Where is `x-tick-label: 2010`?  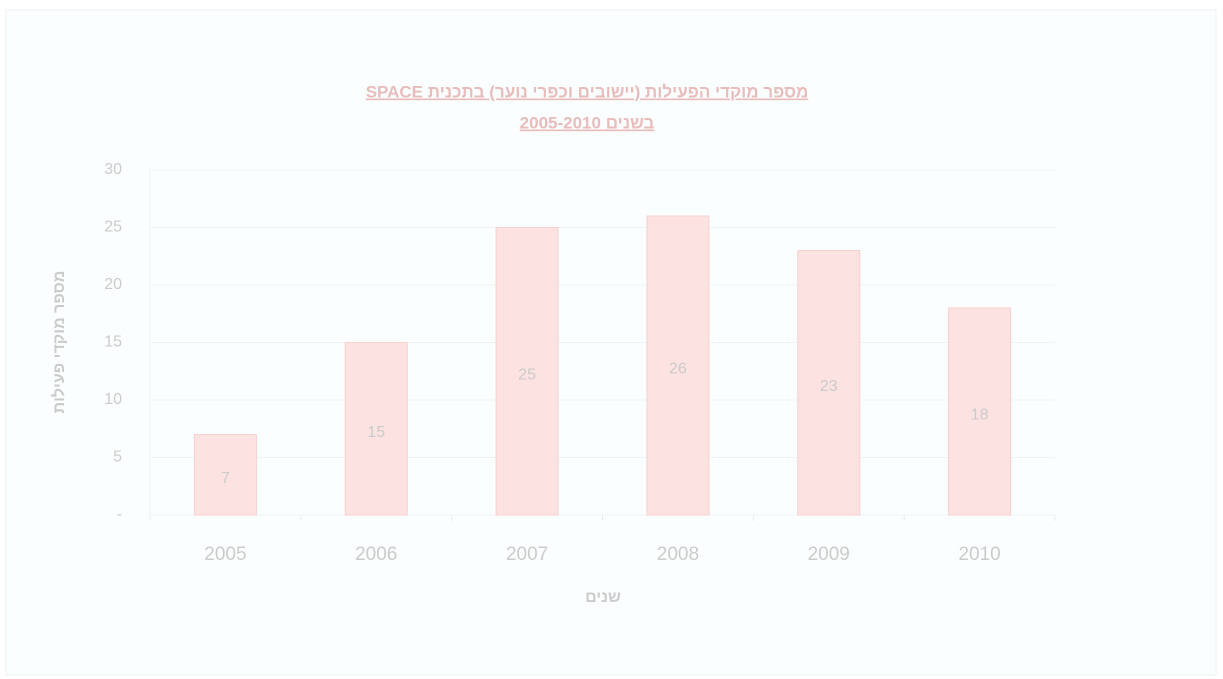
x-tick-label: 2010 is located at coordinates (979, 554).